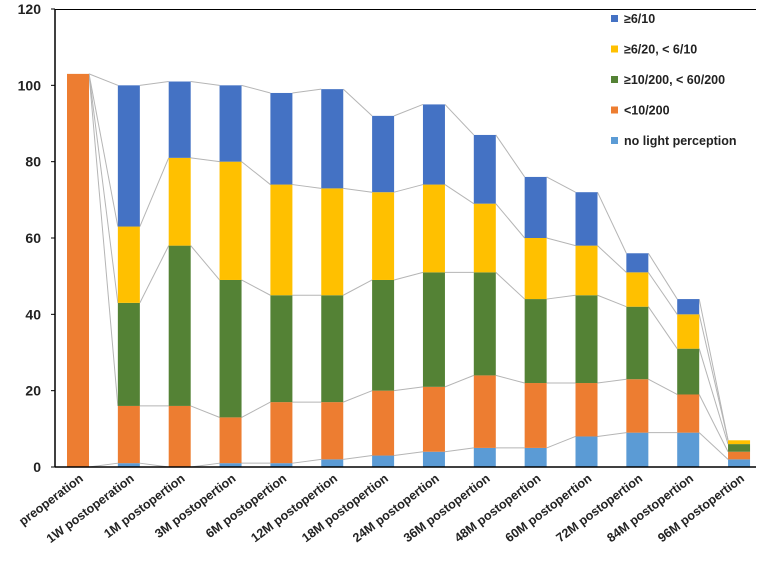 The image size is (764, 575). What do you see at coordinates (37, 467) in the screenshot?
I see `y-tick-label: 0` at bounding box center [37, 467].